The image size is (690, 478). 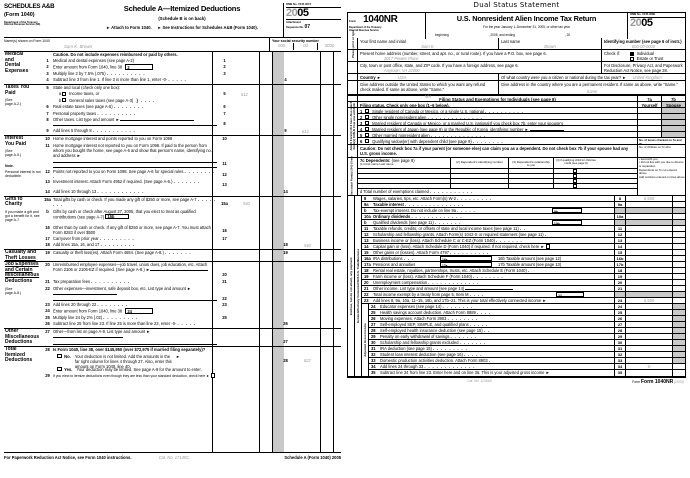 What do you see at coordinates (366, 253) in the screenshot?
I see `line-number: 15` at bounding box center [366, 253].